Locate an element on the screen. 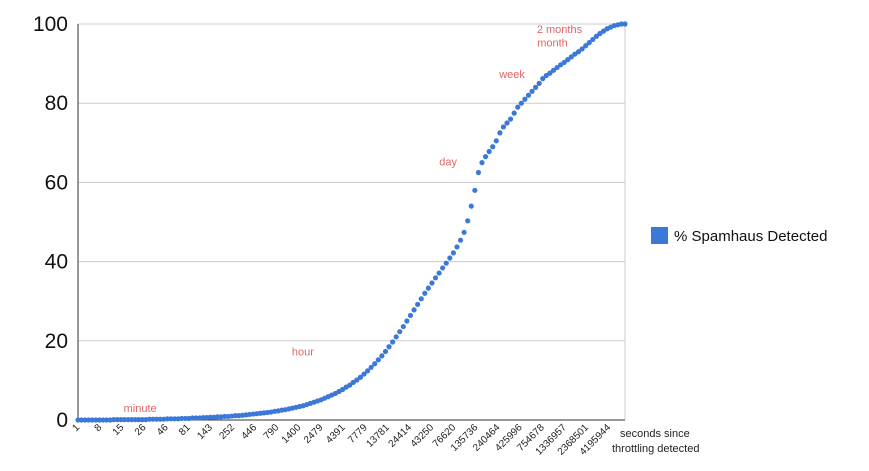  x-tick-label: 4391 is located at coordinates (336, 434).